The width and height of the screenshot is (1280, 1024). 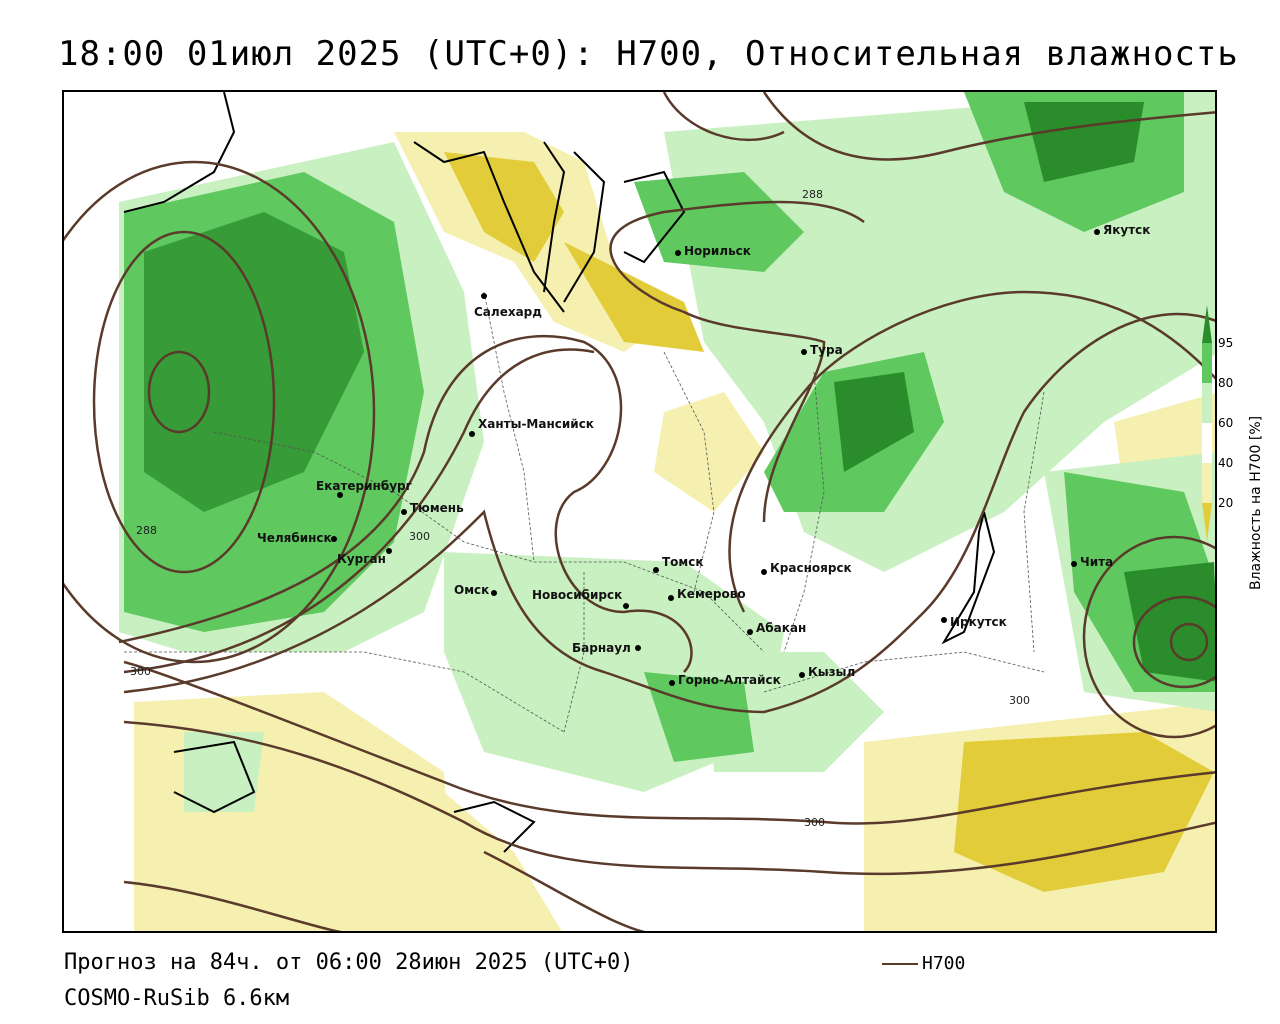 I want to click on city-kurgan: Курган, so click(x=364, y=557).